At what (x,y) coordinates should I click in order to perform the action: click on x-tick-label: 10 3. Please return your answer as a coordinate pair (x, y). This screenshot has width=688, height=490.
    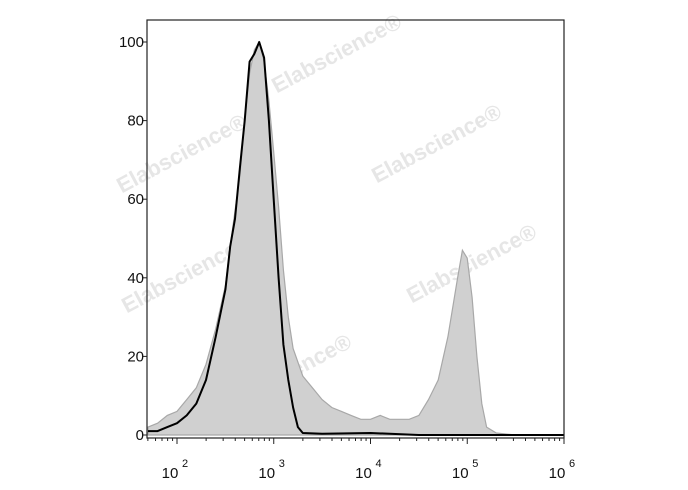
    Looking at the image, I should click on (271, 470).